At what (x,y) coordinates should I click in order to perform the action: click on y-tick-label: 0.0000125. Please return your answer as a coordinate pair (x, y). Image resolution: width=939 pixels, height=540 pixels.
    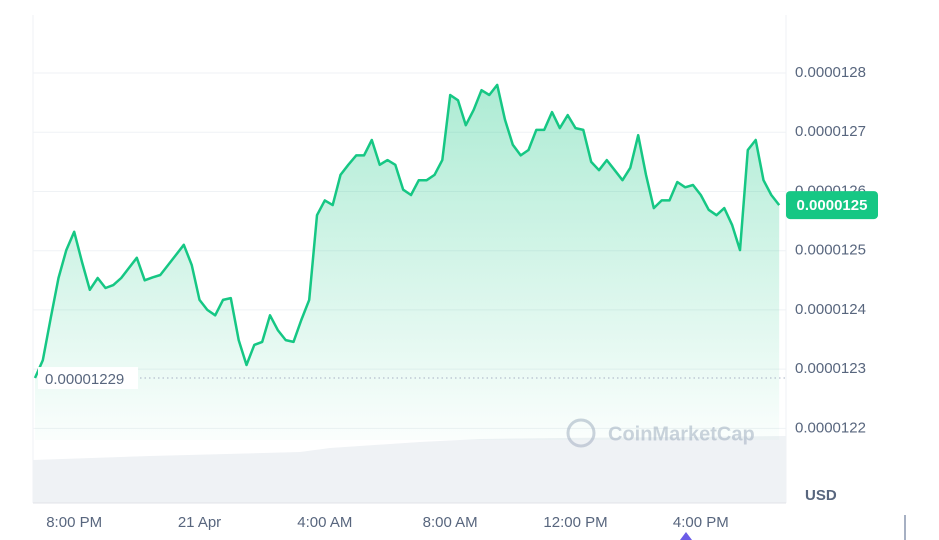
    Looking at the image, I should click on (830, 250).